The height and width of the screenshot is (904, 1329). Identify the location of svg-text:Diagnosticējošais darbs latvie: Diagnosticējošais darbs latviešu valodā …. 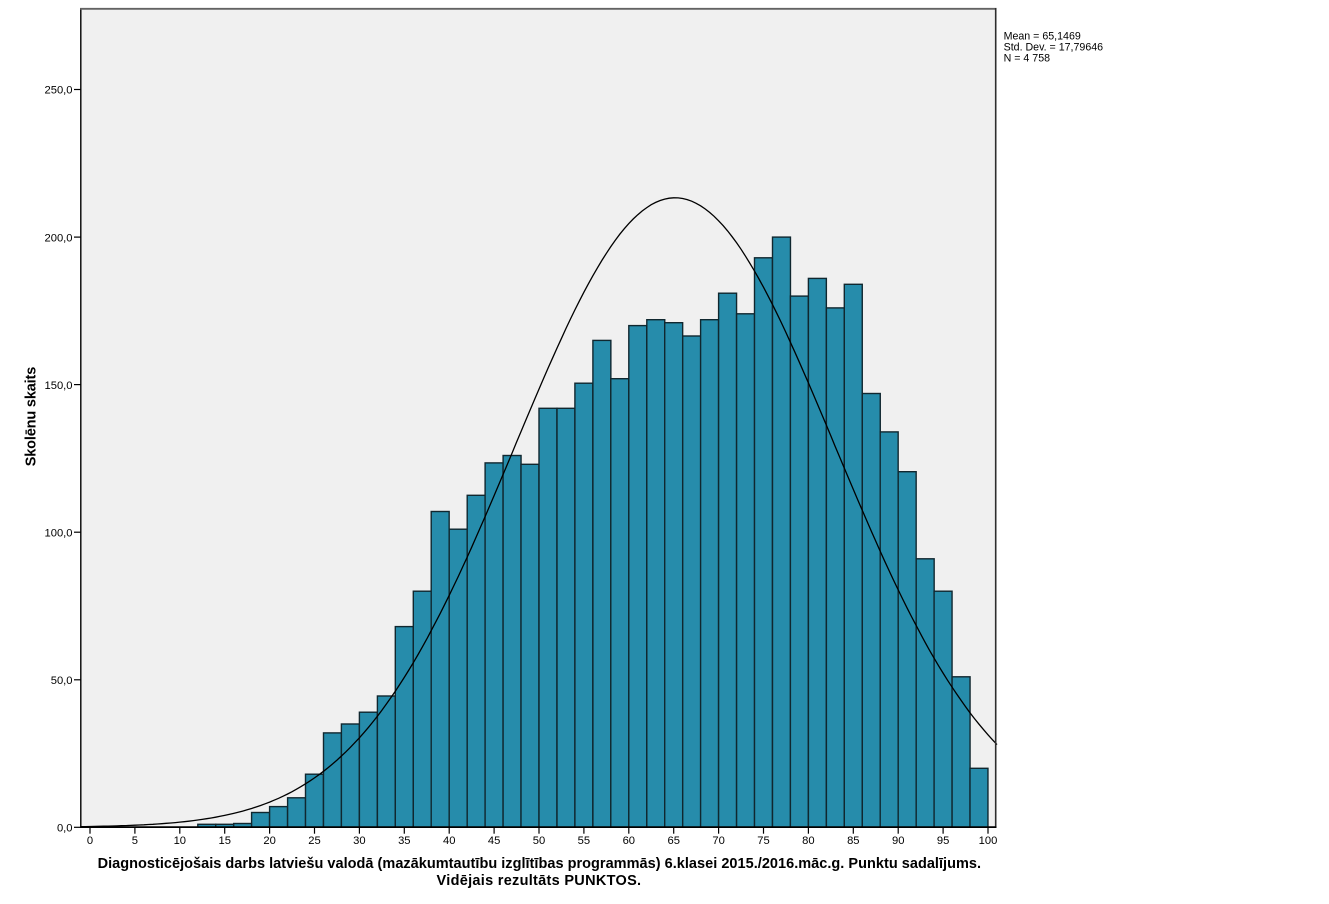
(539, 864).